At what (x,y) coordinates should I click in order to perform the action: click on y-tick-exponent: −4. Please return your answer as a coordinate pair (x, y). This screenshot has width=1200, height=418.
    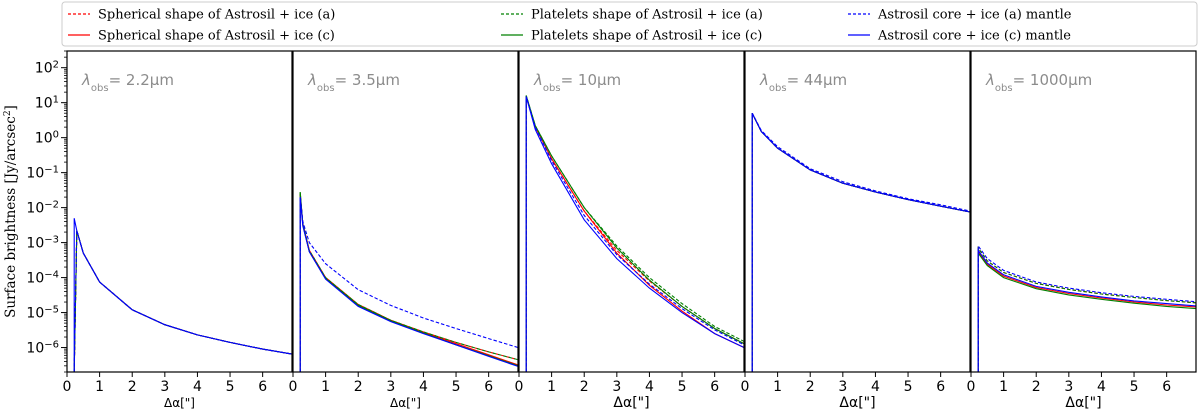
    Looking at the image, I should click on (51, 274).